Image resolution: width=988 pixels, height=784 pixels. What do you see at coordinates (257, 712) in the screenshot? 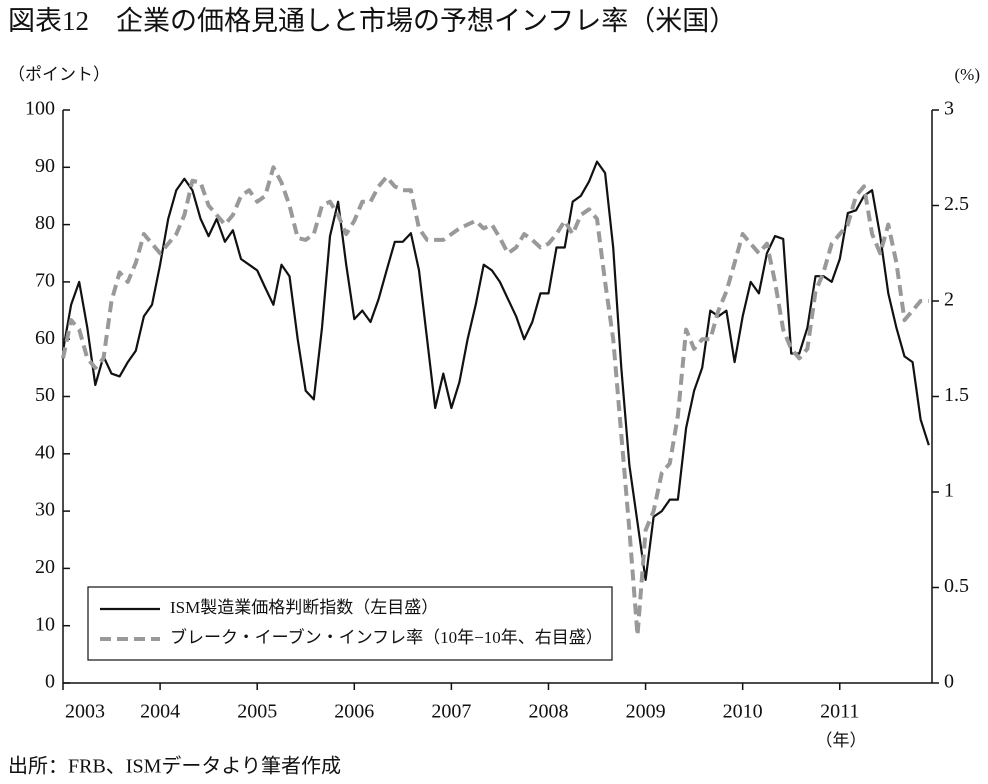
I see `x-tick-label: 2005` at bounding box center [257, 712].